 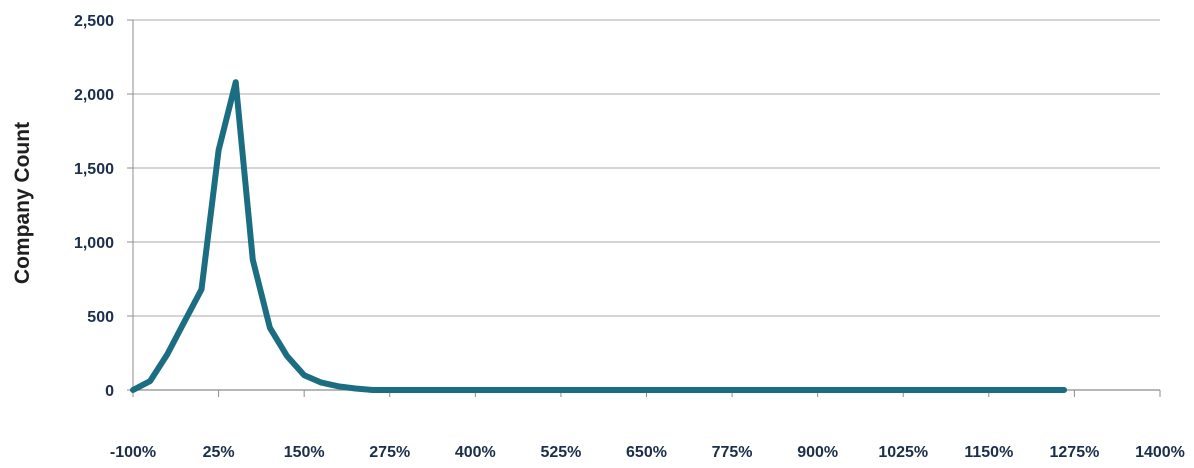 What do you see at coordinates (389, 452) in the screenshot?
I see `x-tick-label: 275%` at bounding box center [389, 452].